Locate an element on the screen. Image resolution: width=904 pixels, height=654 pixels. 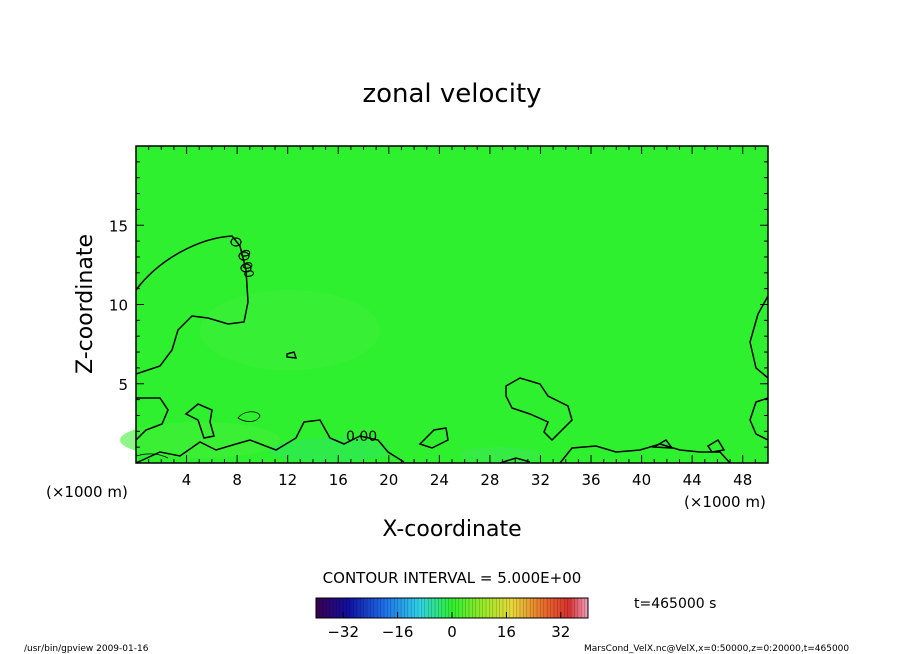
time-label: t=465000 s is located at coordinates (675, 604).